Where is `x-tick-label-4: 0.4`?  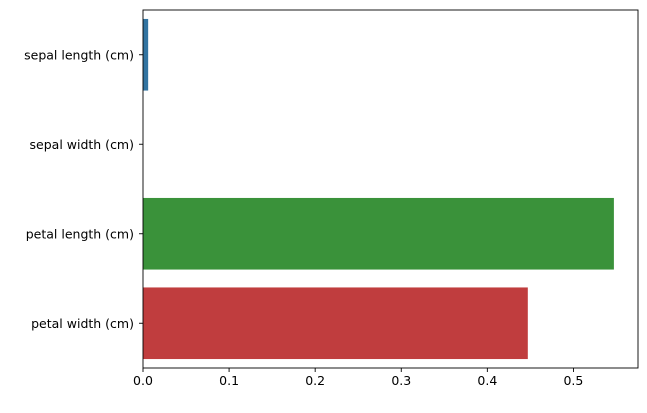
x-tick-label-4: 0.4 is located at coordinates (487, 380).